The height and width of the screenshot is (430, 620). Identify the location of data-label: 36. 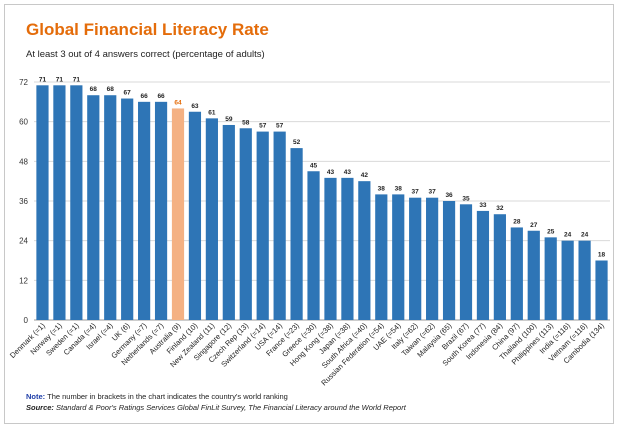
(449, 195).